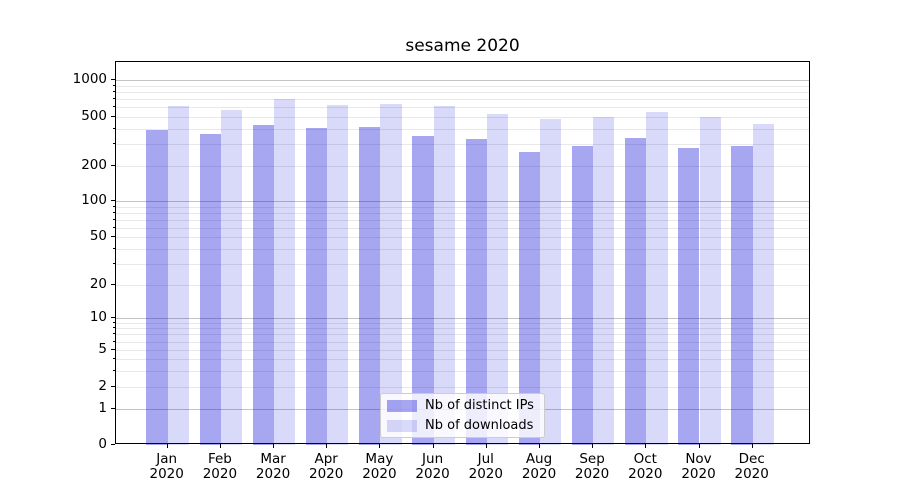 This screenshot has width=900, height=500. What do you see at coordinates (742, 296) in the screenshot?
I see `bar-distinct-ips-dec-2020` at bounding box center [742, 296].